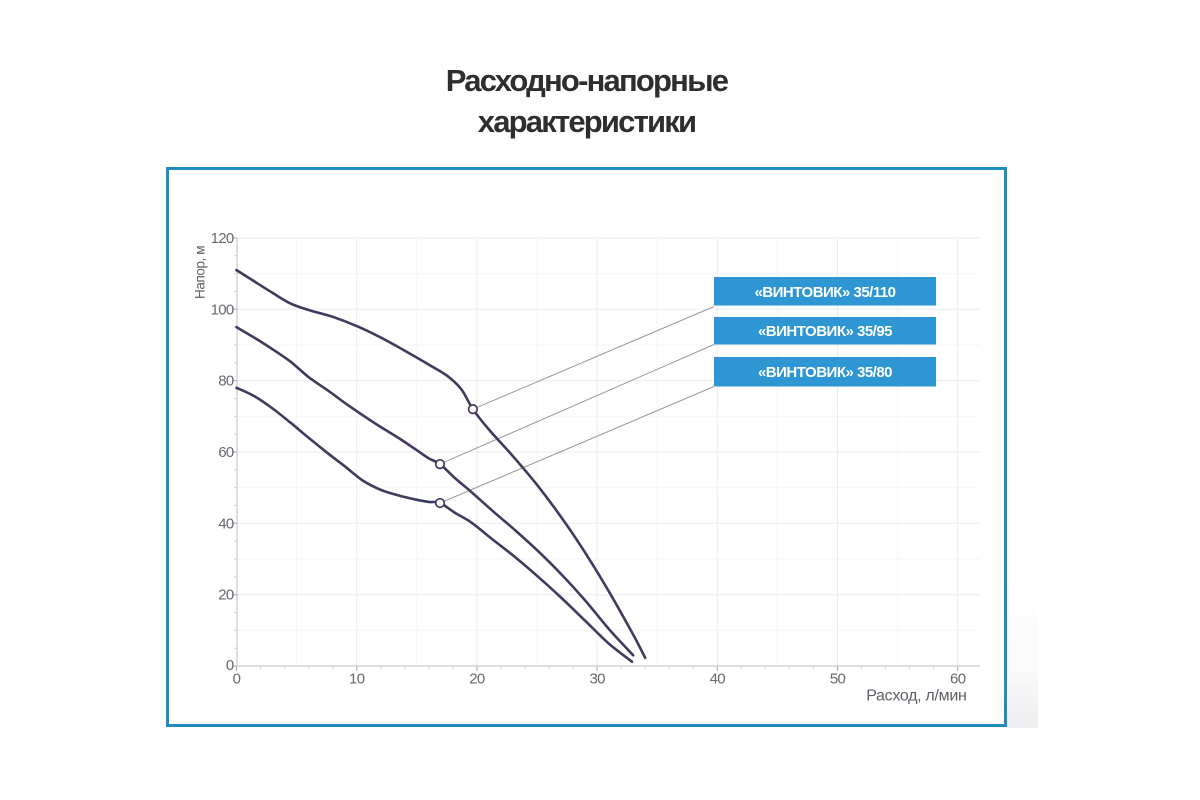 The image size is (1200, 800). I want to click on svg-text: 80, so click(226, 381).